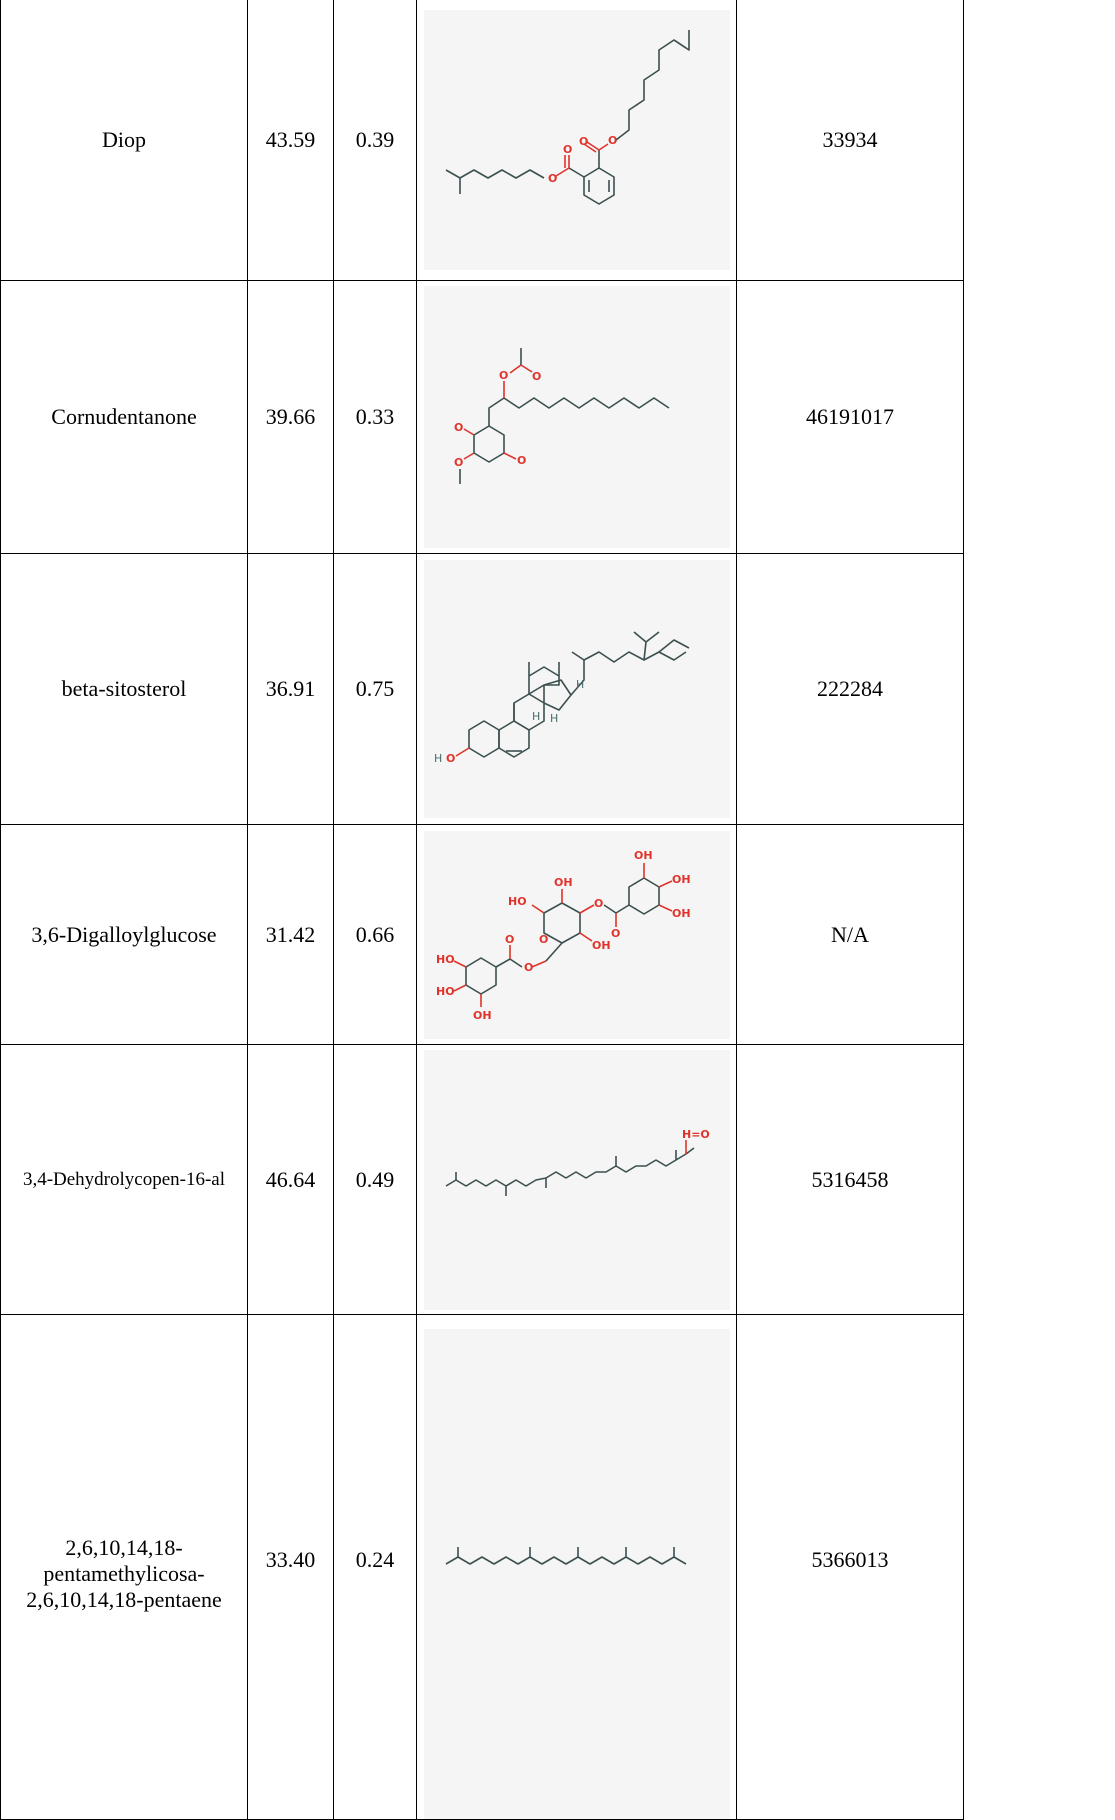 This screenshot has width=1115, height=1820. I want to click on table-row: Diop 43.59 0.39 O O, so click(482, 140).